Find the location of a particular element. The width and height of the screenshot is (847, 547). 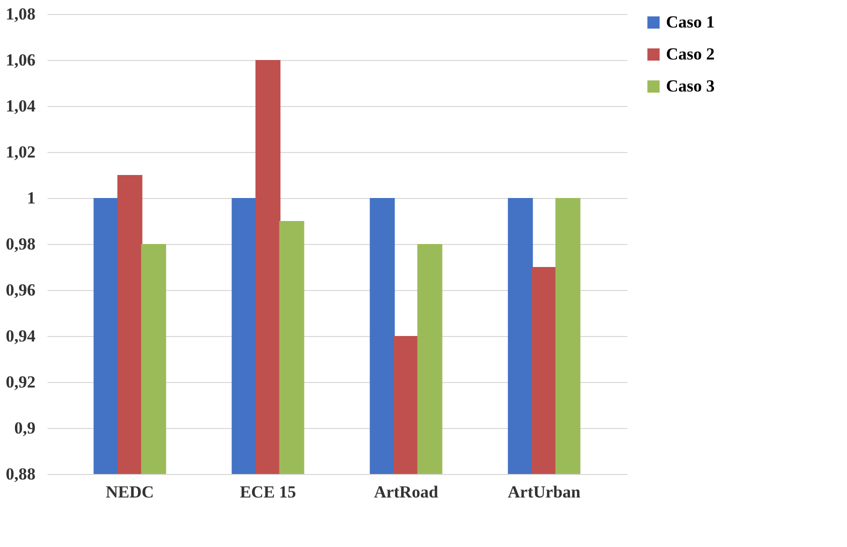

x-tick-label: ECE 15 is located at coordinates (268, 492).